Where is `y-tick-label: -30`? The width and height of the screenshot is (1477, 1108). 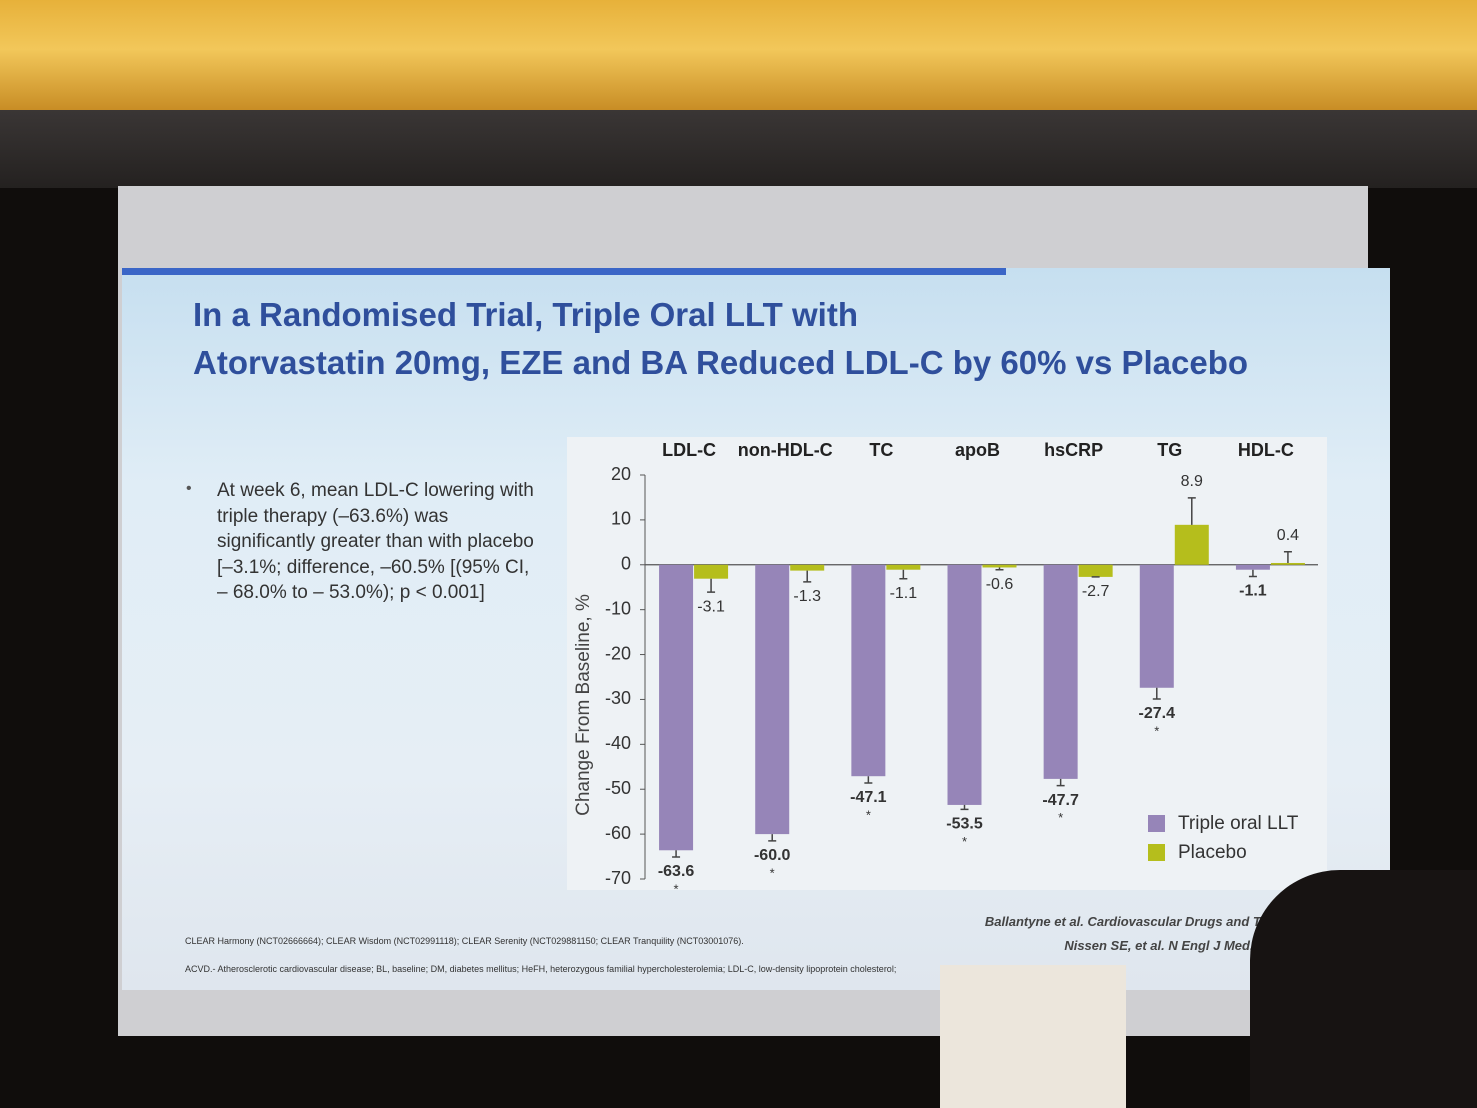
y-tick-label: -30 is located at coordinates (618, 698).